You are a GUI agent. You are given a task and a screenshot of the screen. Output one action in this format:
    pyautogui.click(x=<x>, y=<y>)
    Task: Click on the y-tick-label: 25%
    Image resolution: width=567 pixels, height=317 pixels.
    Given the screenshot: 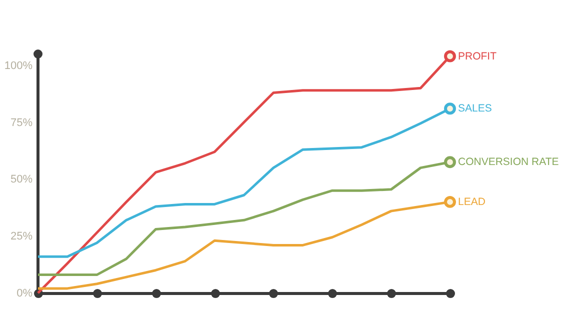 What is the action you would take?
    pyautogui.click(x=21, y=236)
    